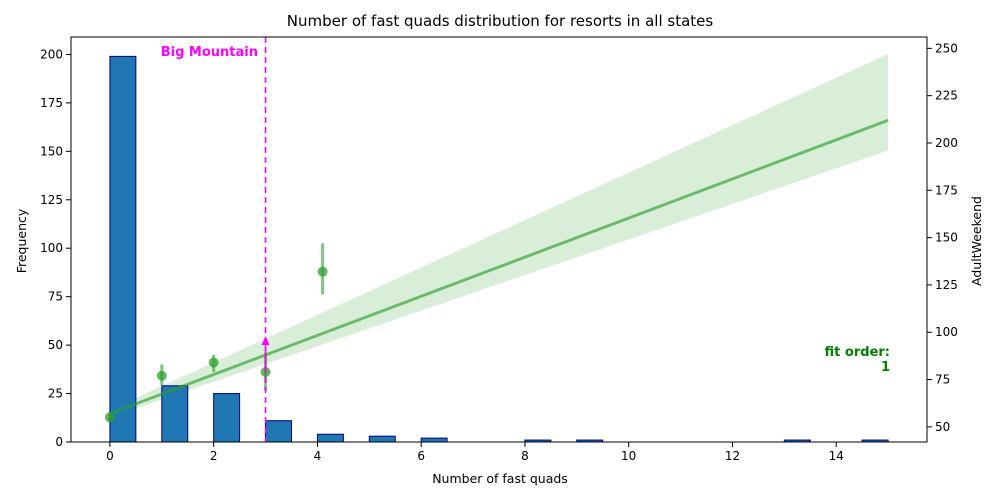 The width and height of the screenshot is (1000, 500). What do you see at coordinates (51, 54) in the screenshot?
I see `y-tick-label: 200` at bounding box center [51, 54].